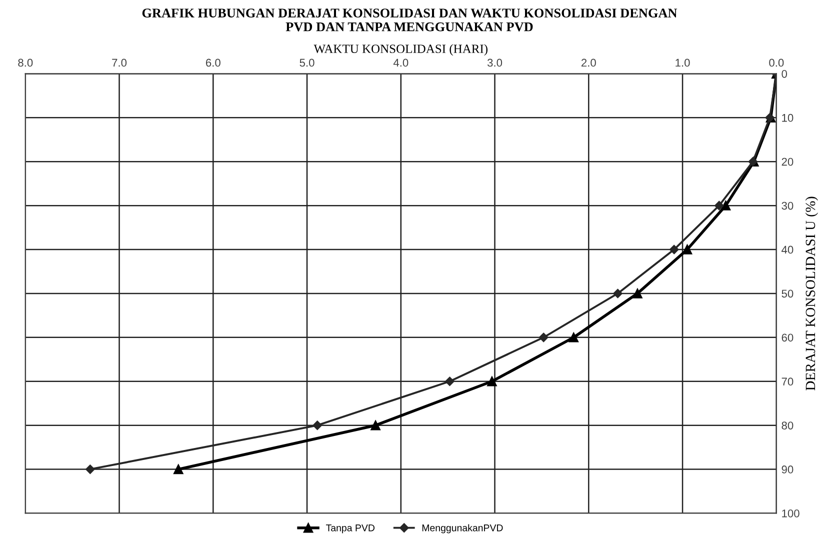 The height and width of the screenshot is (546, 819). What do you see at coordinates (788, 206) in the screenshot?
I see `y-tick-label: 30` at bounding box center [788, 206].